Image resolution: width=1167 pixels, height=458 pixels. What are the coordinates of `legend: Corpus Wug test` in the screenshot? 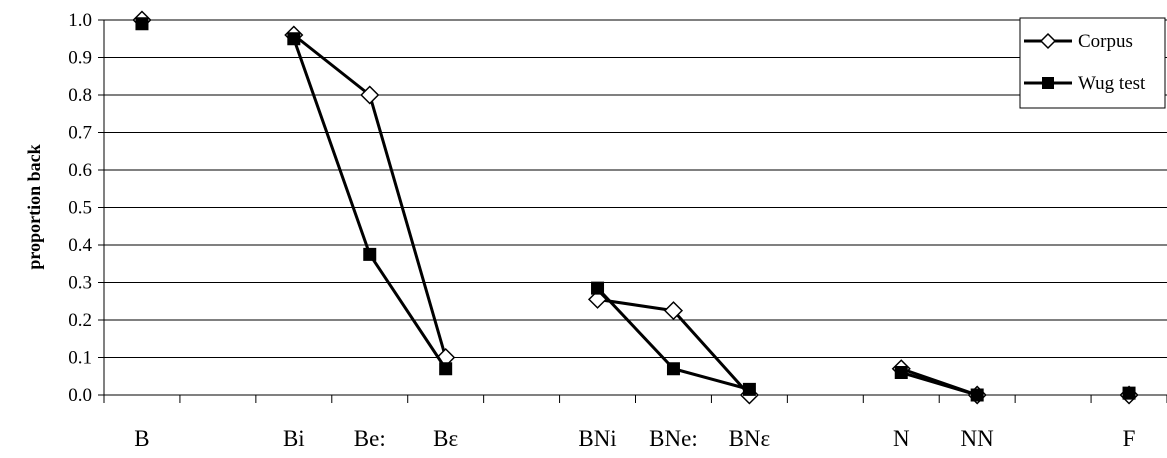 It's located at (1092, 63).